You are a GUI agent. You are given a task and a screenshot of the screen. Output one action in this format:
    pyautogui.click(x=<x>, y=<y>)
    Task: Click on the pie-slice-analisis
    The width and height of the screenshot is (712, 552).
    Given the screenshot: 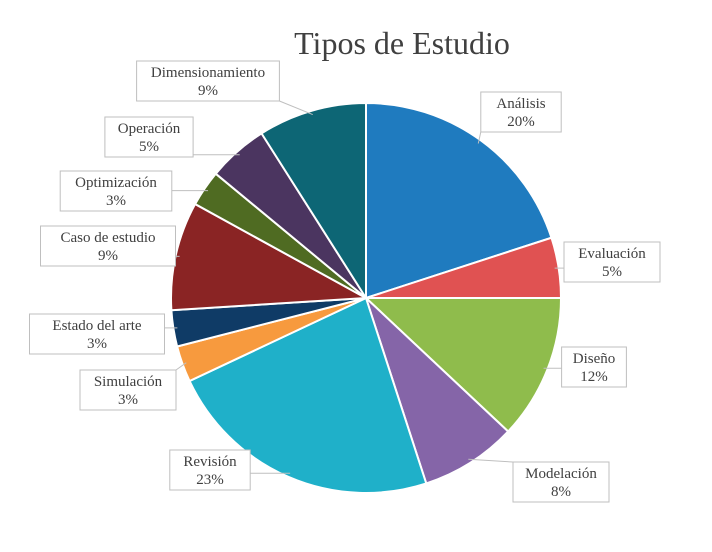 What is the action you would take?
    pyautogui.click(x=459, y=200)
    